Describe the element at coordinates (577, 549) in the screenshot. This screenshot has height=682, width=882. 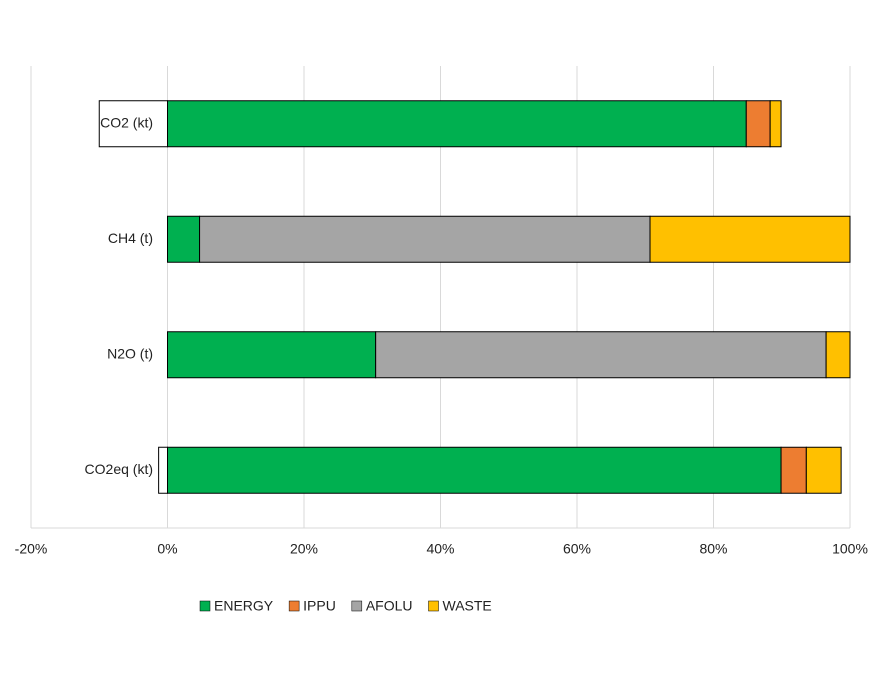
I see `x-tick-label: 60%` at that location.